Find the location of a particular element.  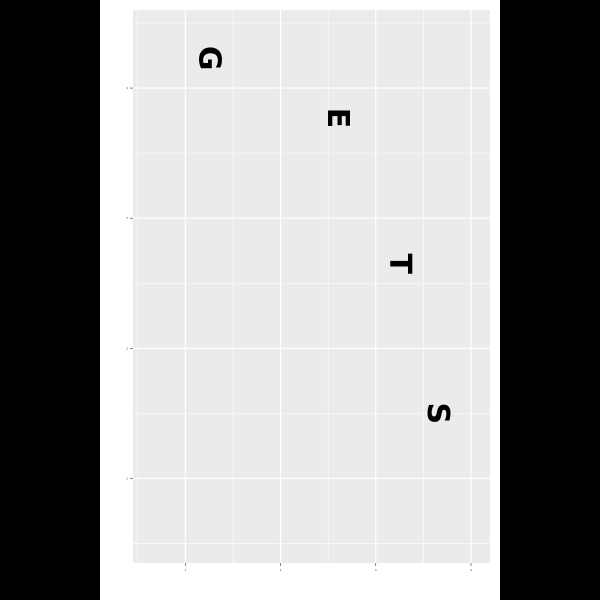

y-tick-label: 4 is located at coordinates (127, 88).